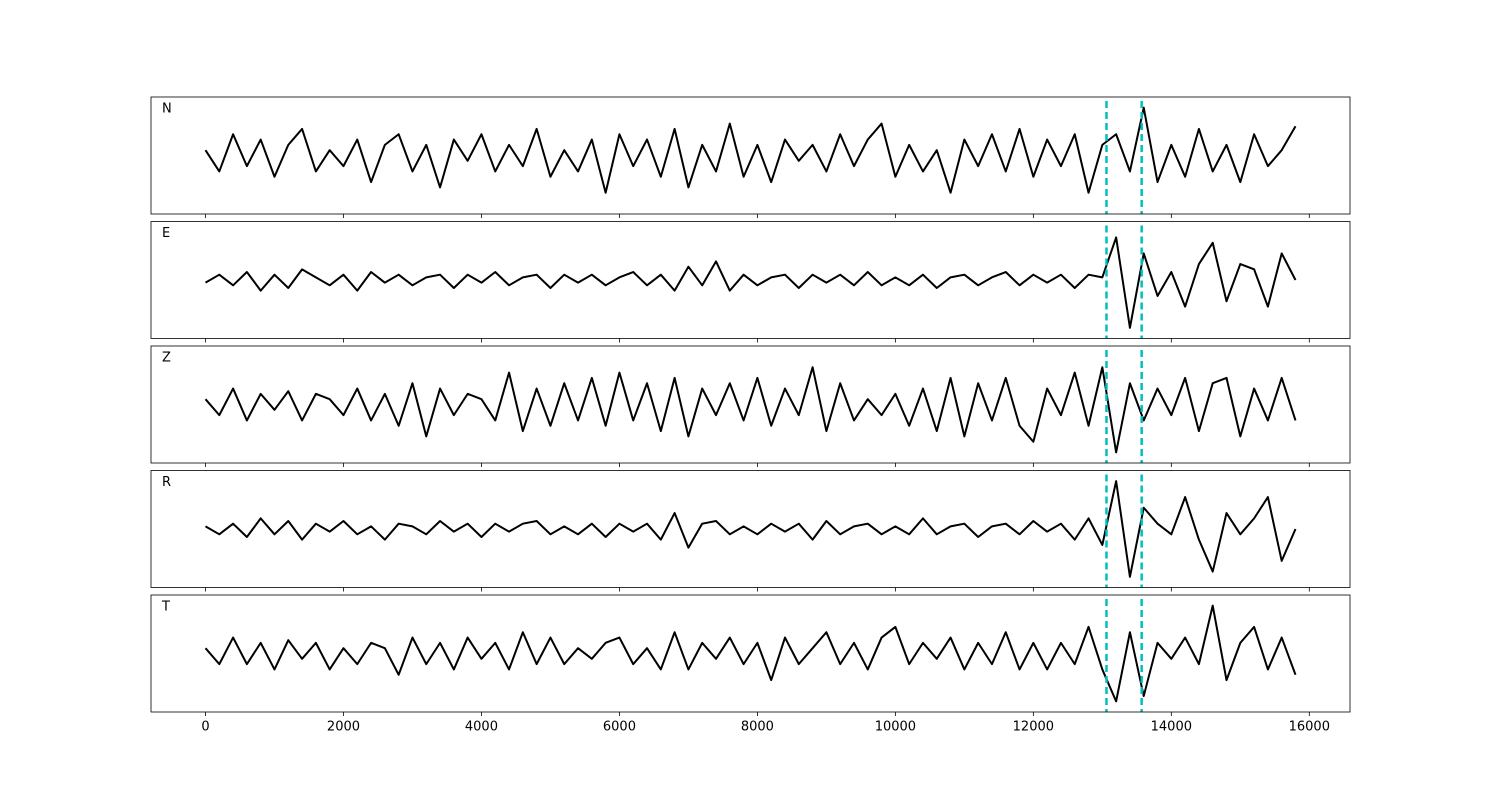 This screenshot has width=1500, height=800. What do you see at coordinates (481, 727) in the screenshot?
I see `x-tick-label: 4000` at bounding box center [481, 727].